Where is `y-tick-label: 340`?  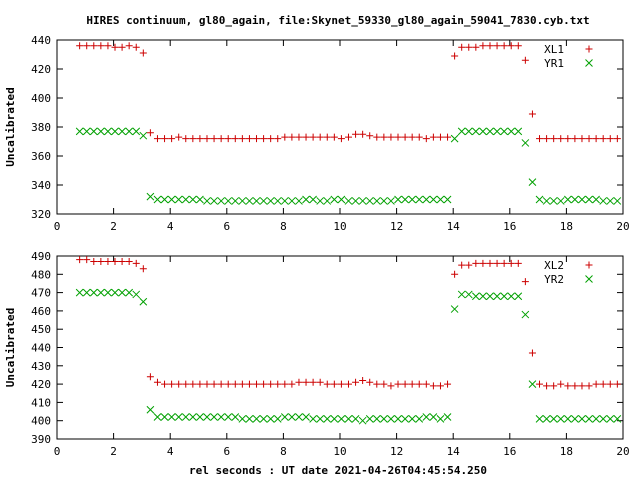 y-tick-label: 340 is located at coordinates (41, 185).